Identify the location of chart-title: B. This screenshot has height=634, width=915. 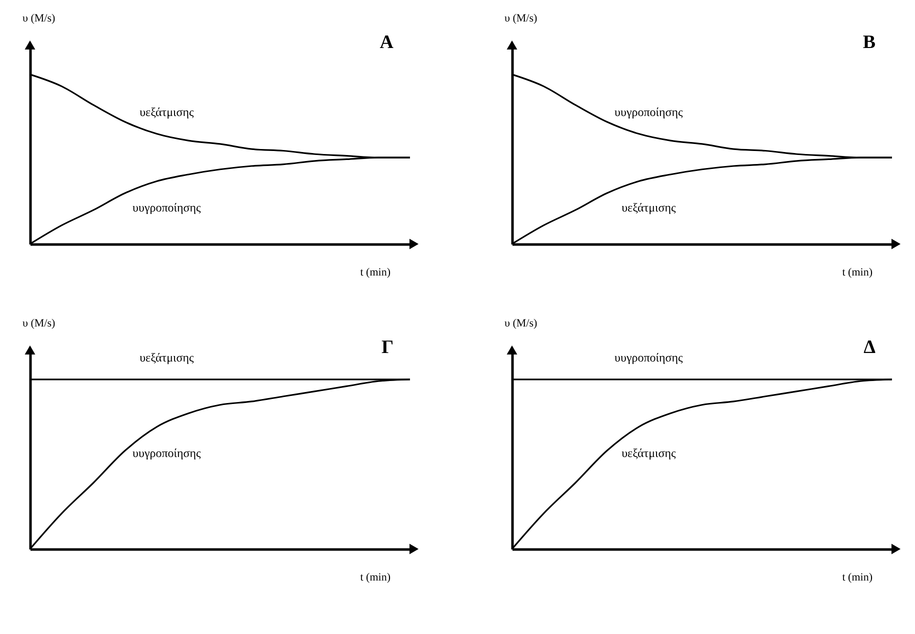
(869, 42).